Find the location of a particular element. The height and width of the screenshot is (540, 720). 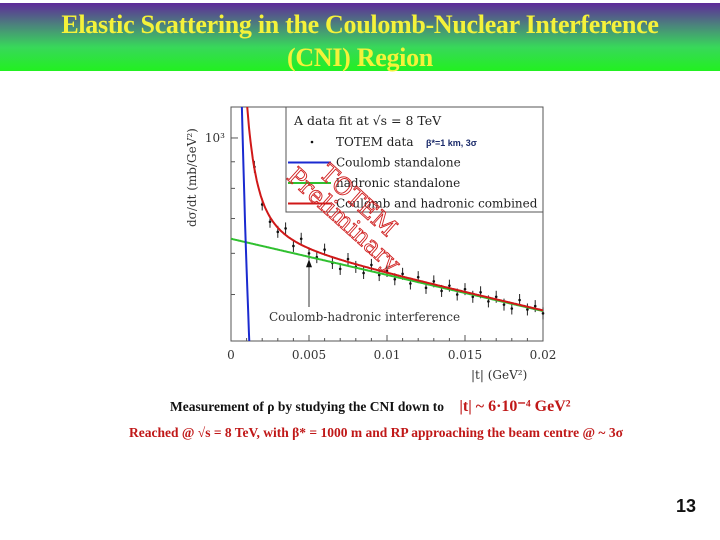

x-tick-label: 0.005 is located at coordinates (309, 355).